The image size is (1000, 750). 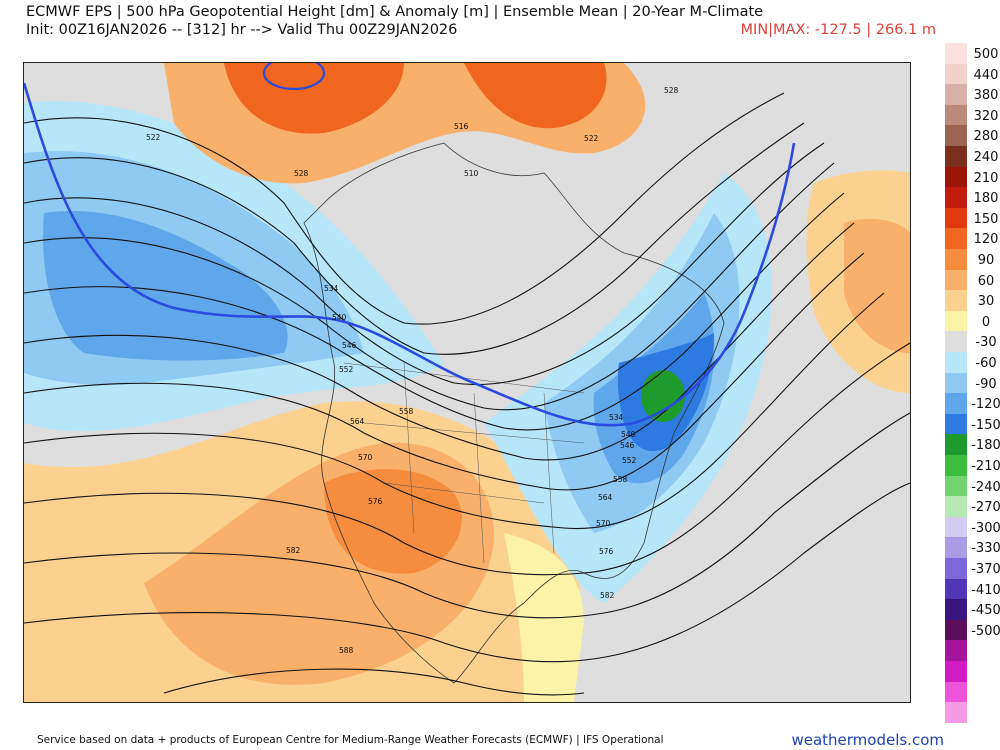 What do you see at coordinates (393, 521) in the screenshot?
I see `anomaly-orange-core` at bounding box center [393, 521].